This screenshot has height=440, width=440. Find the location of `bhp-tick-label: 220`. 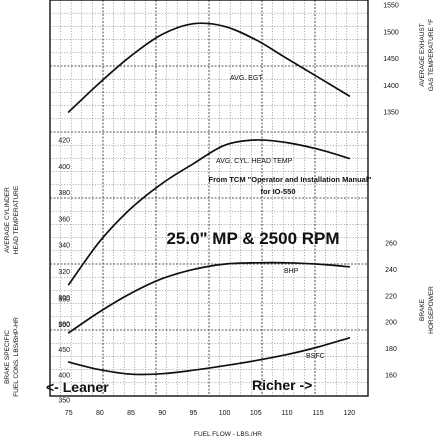

bhp-tick-label: 220 is located at coordinates (391, 296).